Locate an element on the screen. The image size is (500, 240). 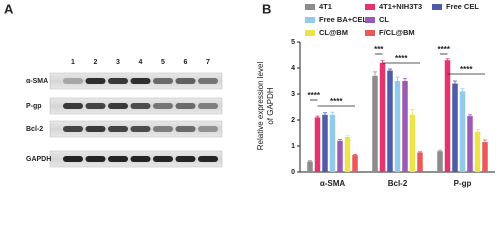
significance-label: *** is located at coordinates (379, 49).